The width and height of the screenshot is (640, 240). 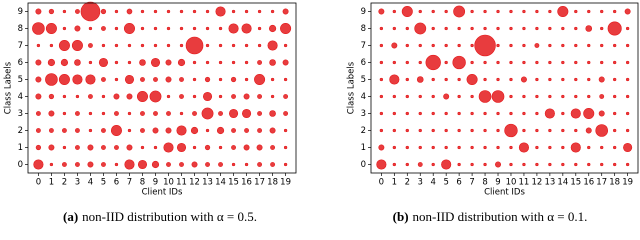 What do you see at coordinates (162, 193) in the screenshot?
I see `x-axis-label: Client IDs` at bounding box center [162, 193].